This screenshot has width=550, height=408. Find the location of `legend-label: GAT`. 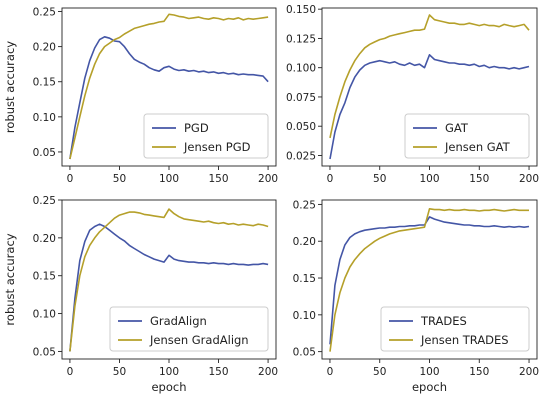

legend-label: GAT is located at coordinates (457, 128).